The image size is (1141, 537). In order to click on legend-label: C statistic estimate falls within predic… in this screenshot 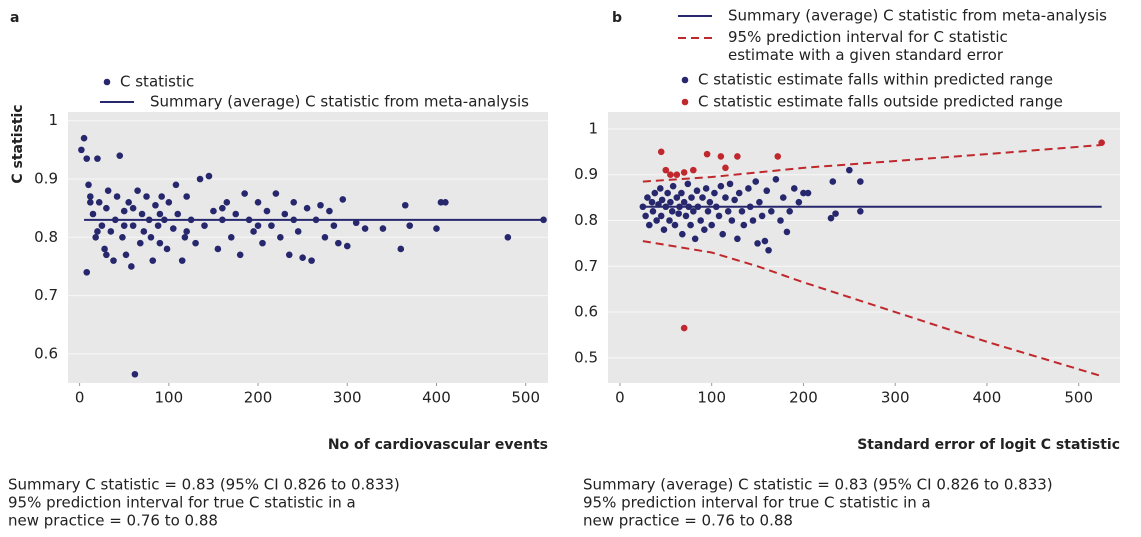, I will do `click(875, 80)`.